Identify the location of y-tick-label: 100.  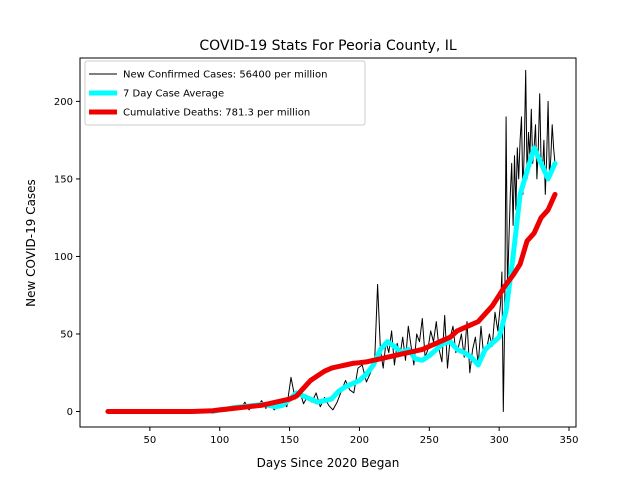
(63, 257).